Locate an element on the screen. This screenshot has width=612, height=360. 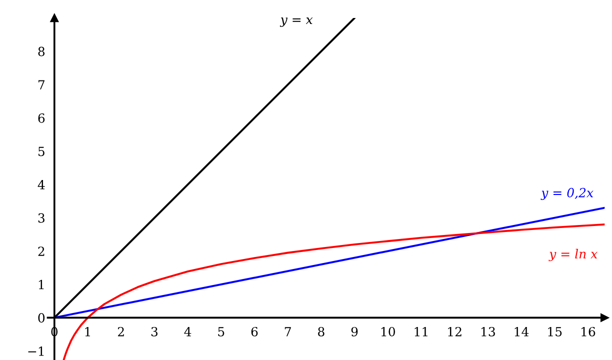
x-tick-label: 1 is located at coordinates (87, 331).